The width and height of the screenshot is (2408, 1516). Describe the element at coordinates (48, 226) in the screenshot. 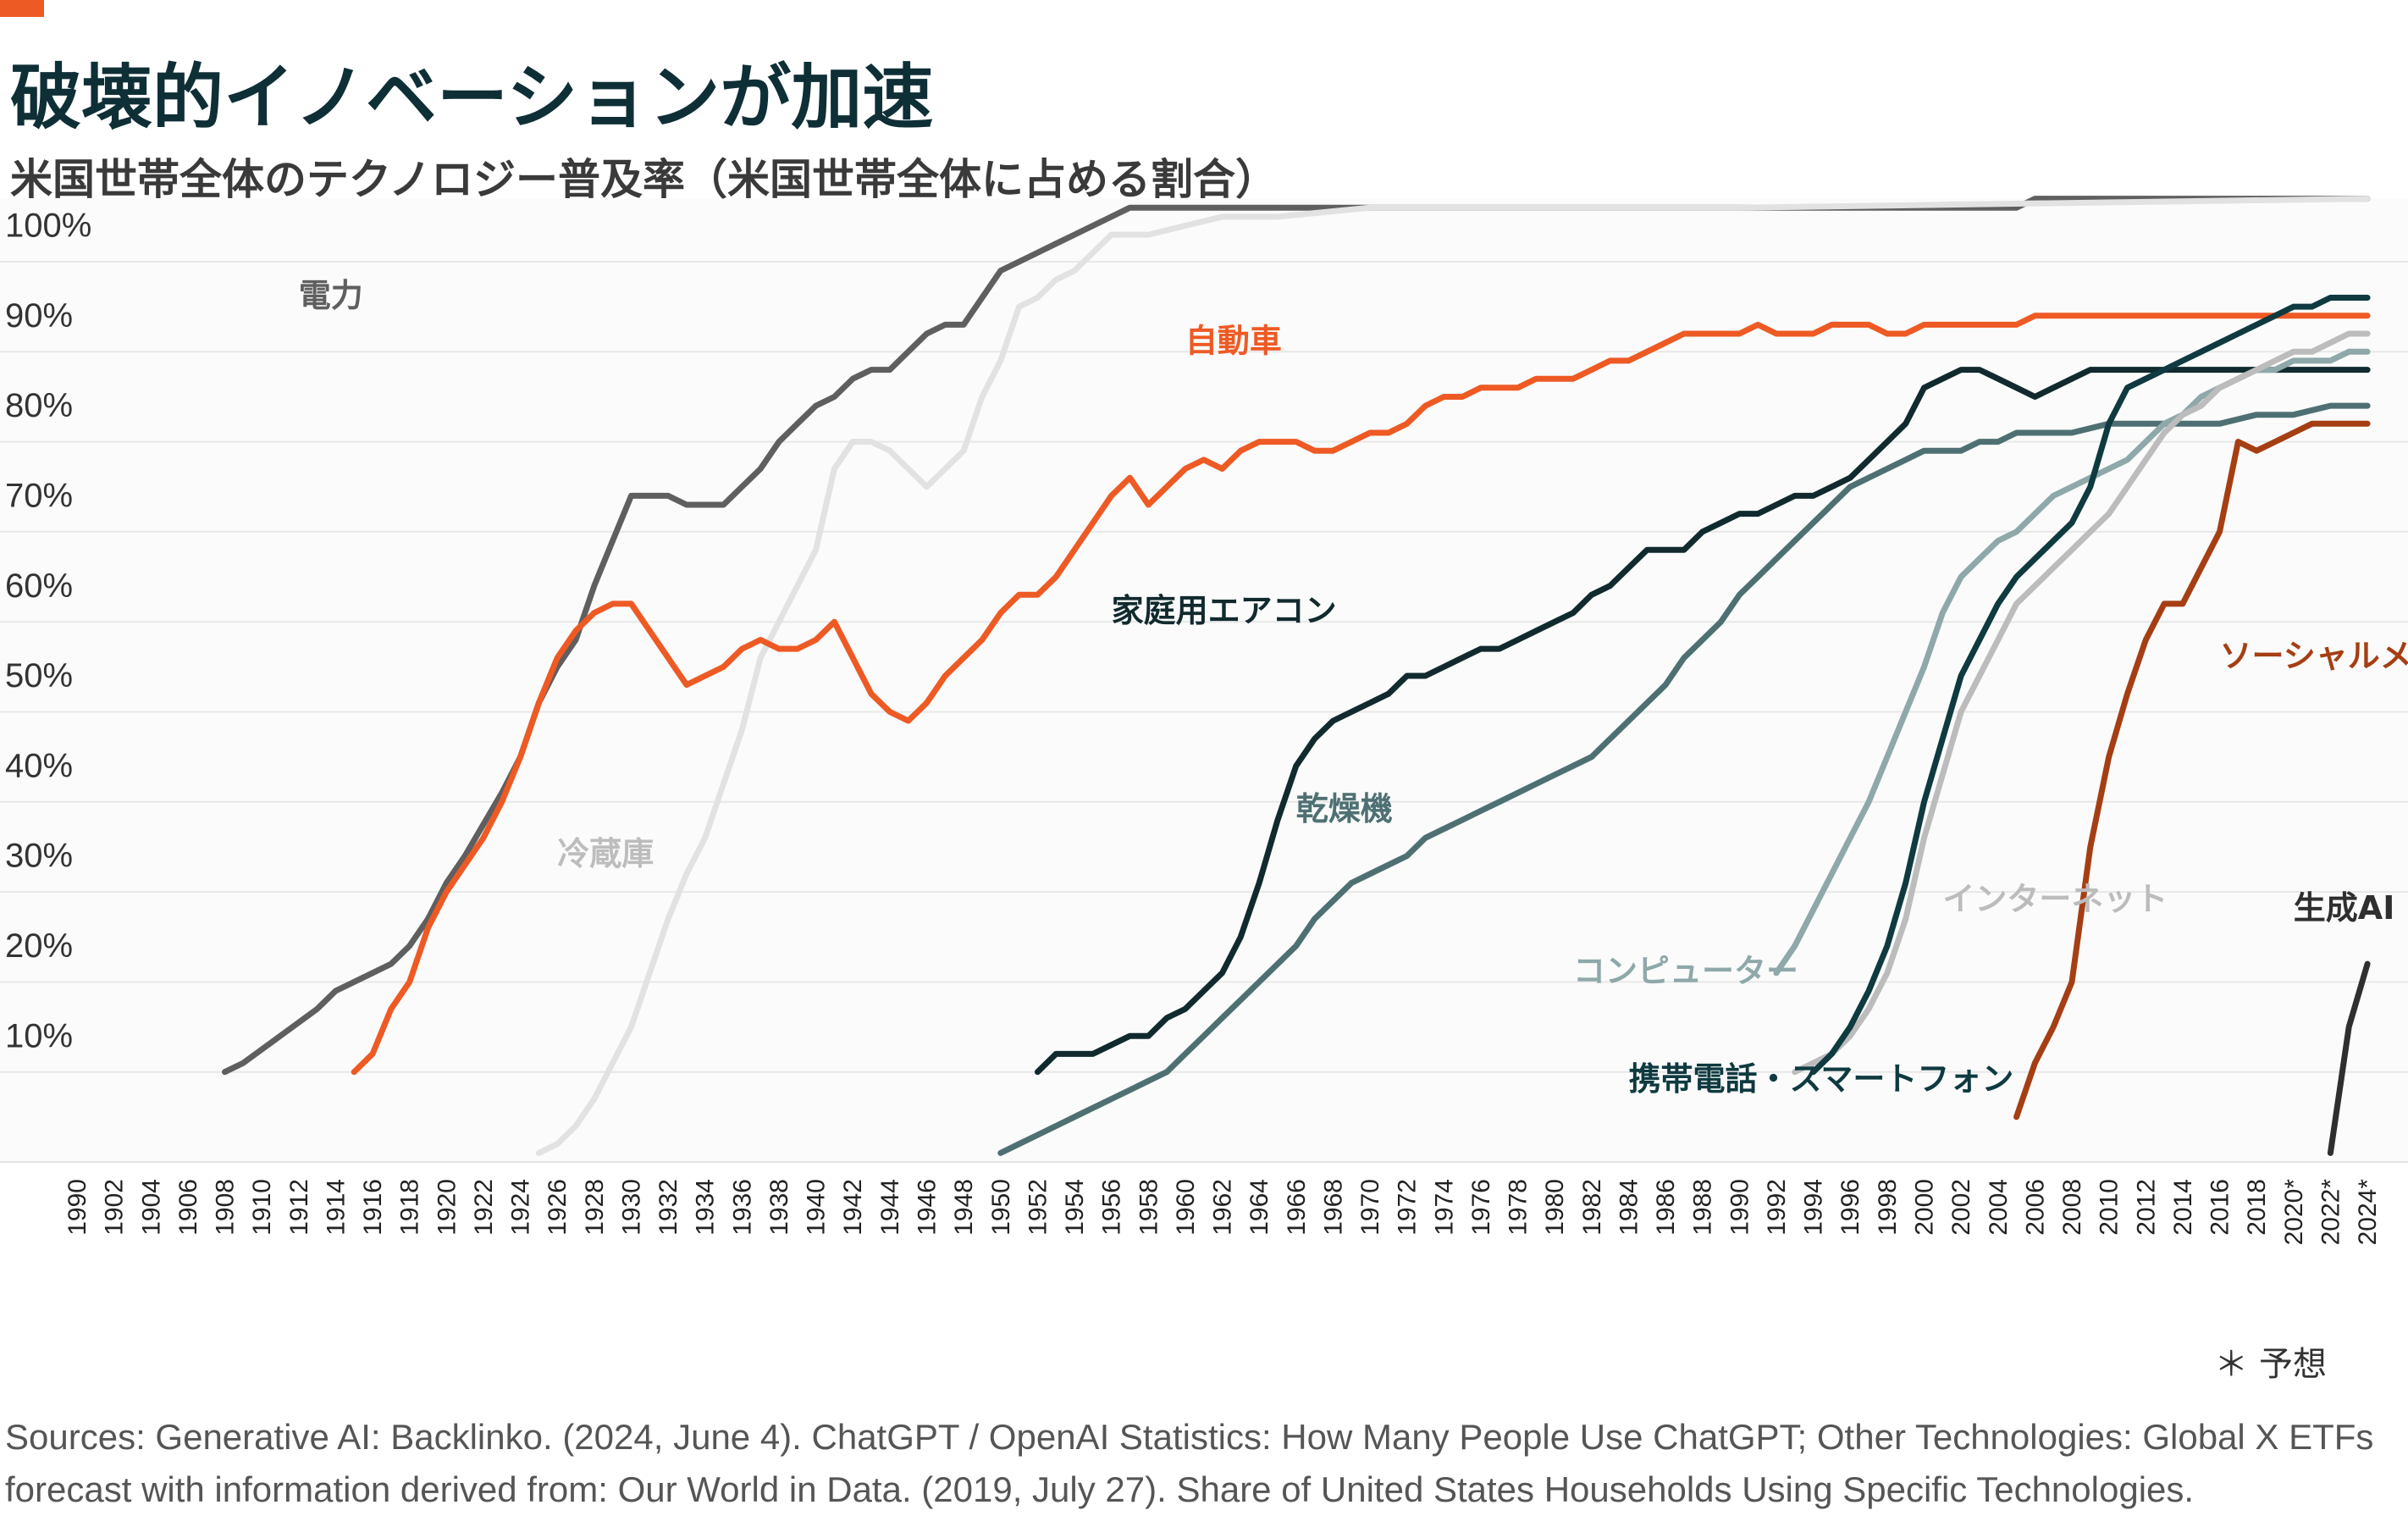

I see `y-tick-label: 100%` at that location.